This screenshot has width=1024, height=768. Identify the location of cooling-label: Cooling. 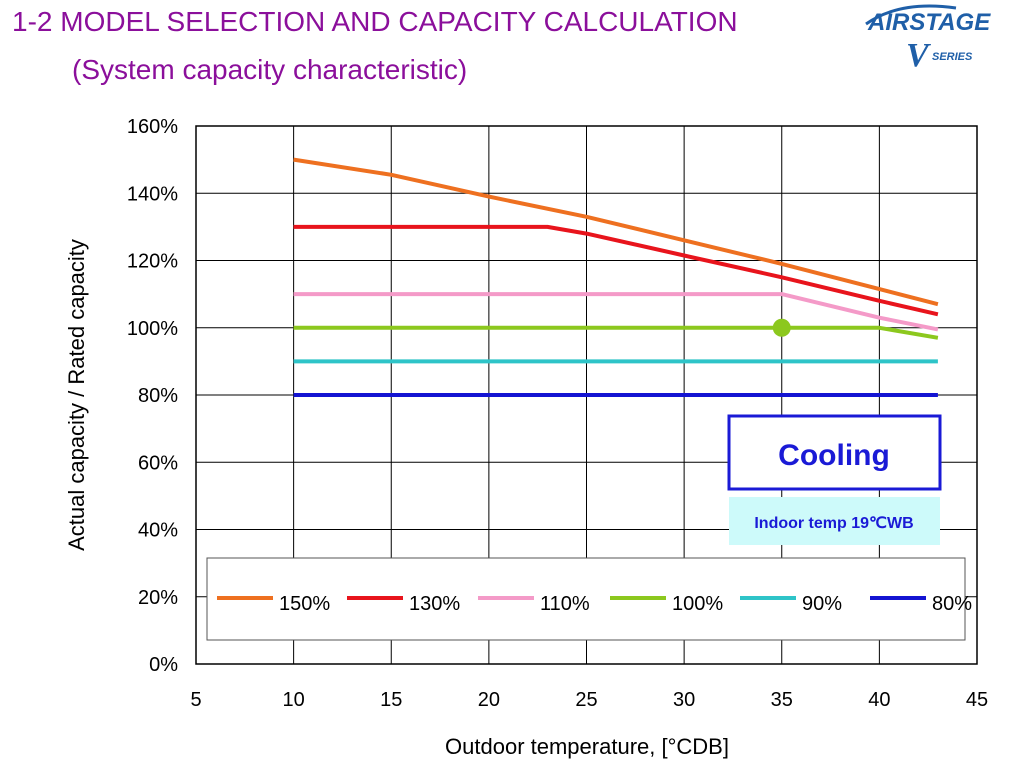
(834, 455).